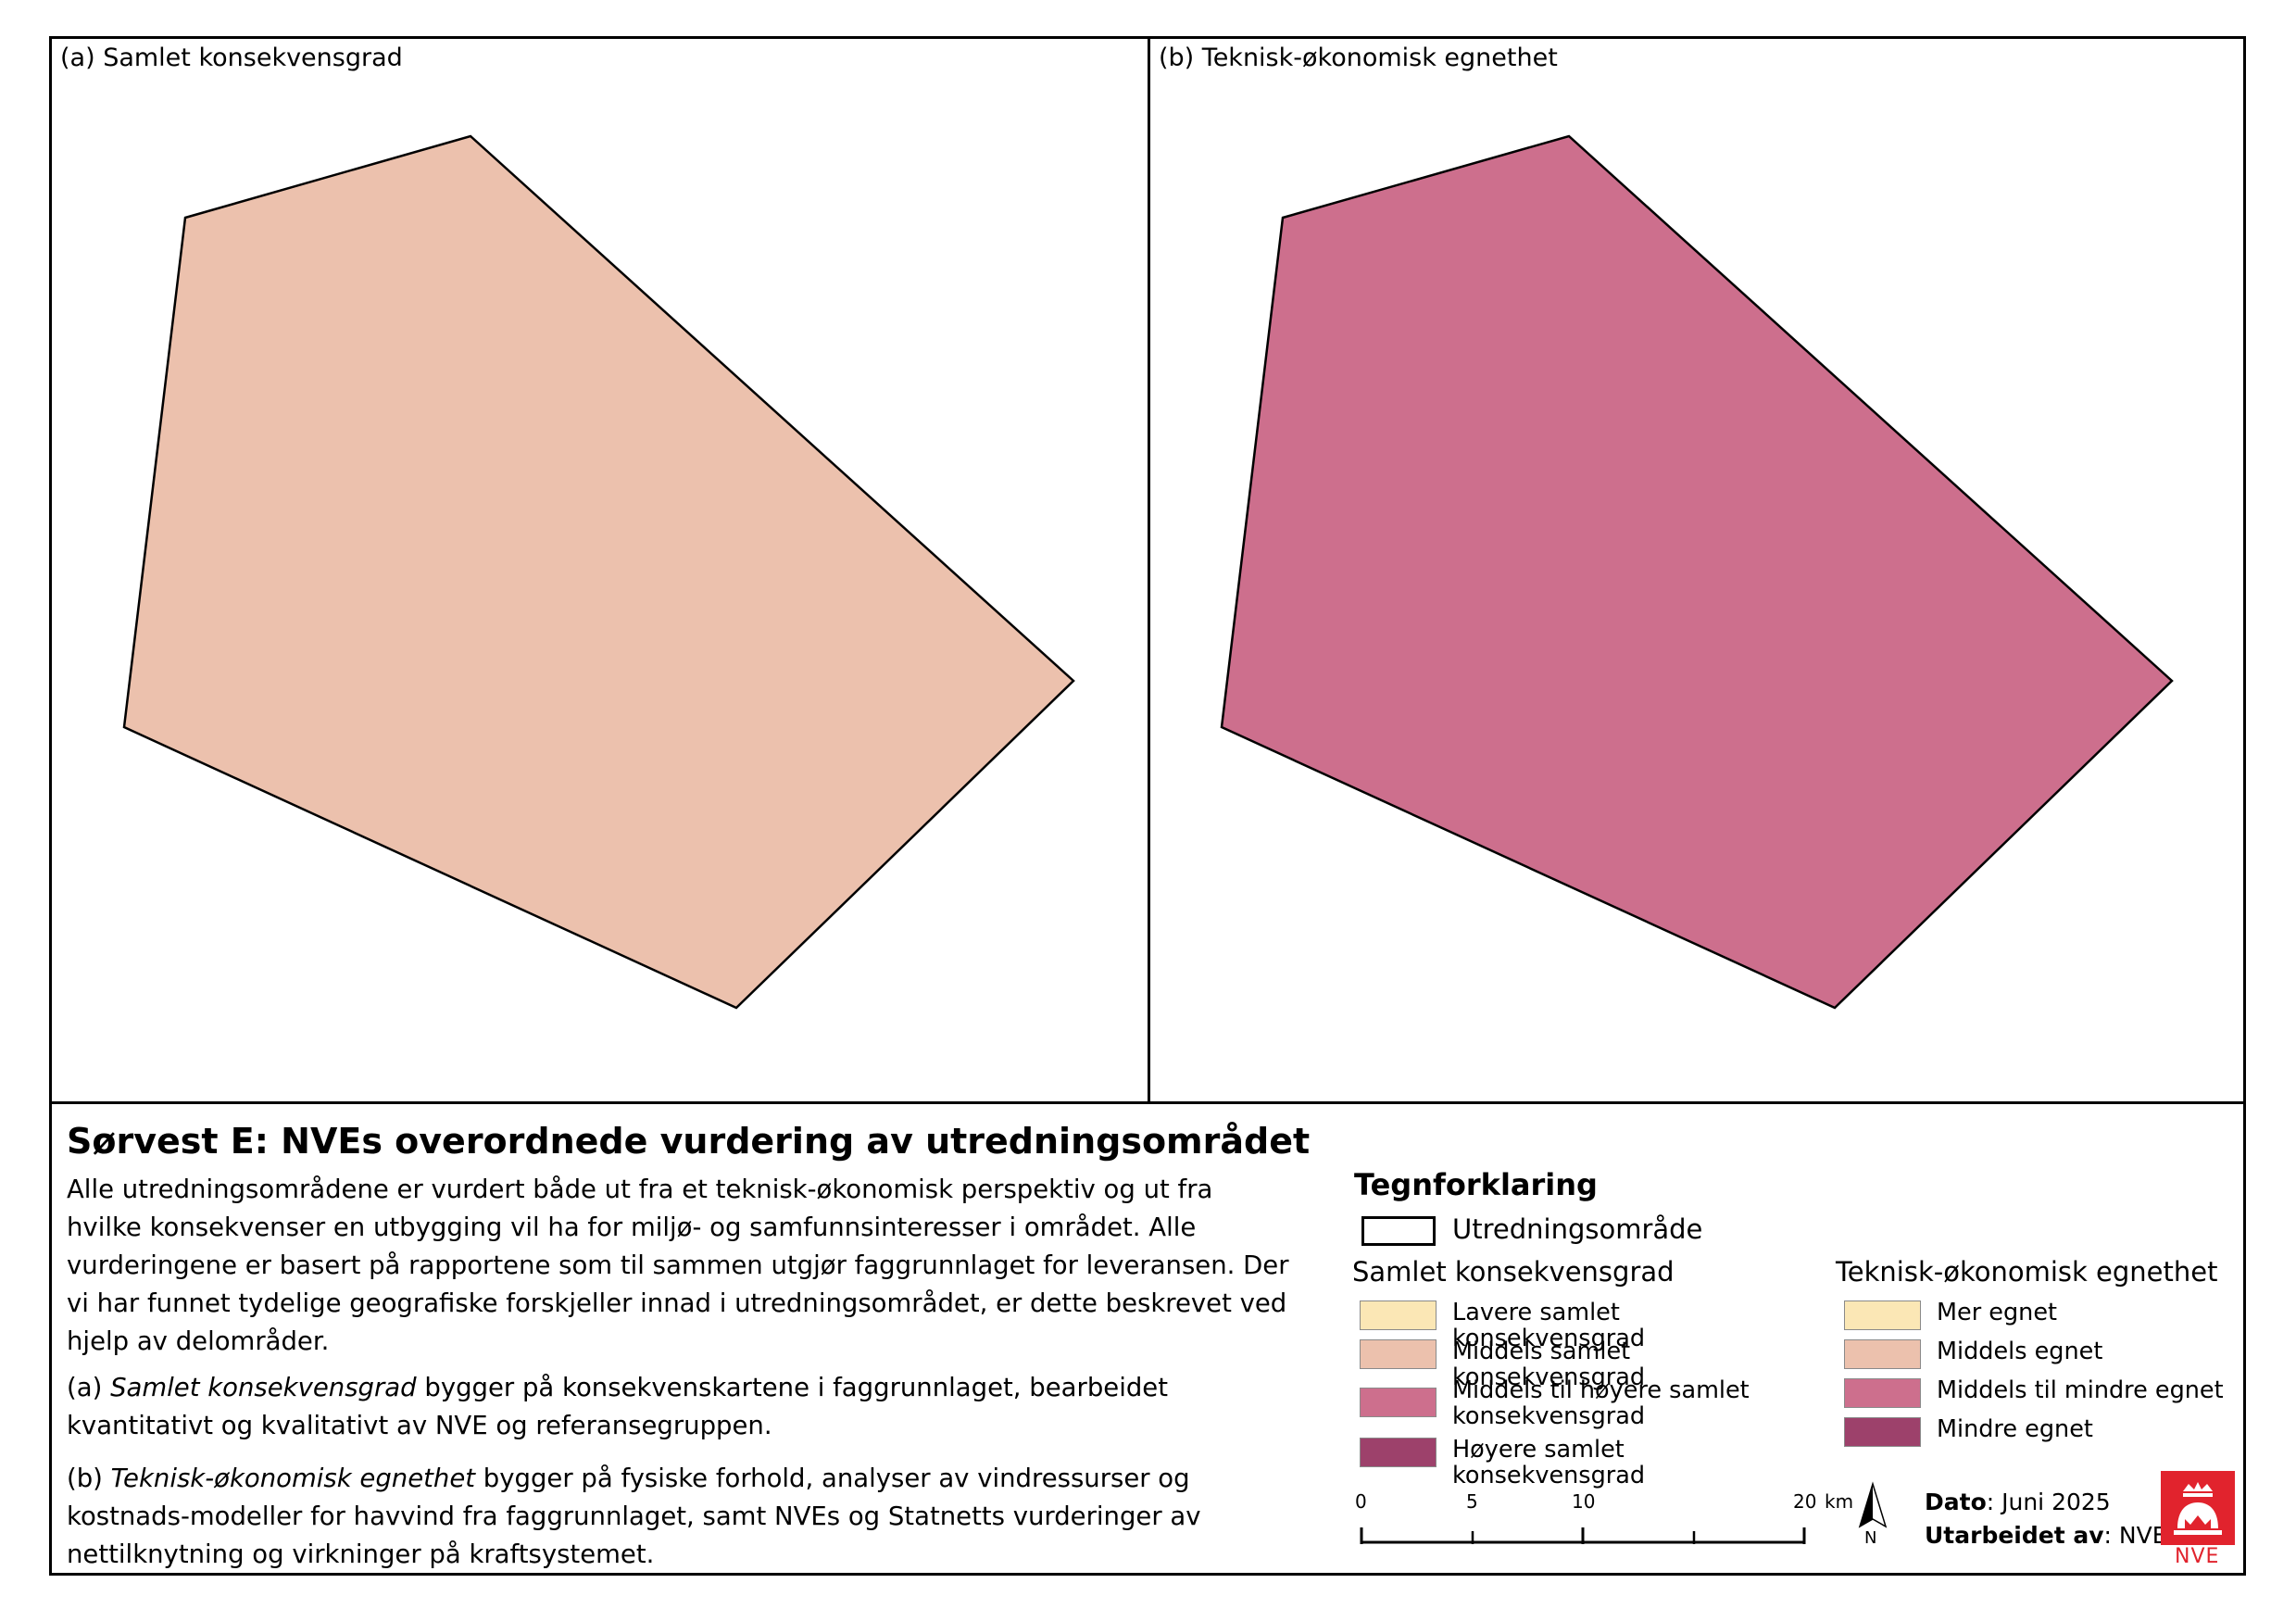 The width and height of the screenshot is (2296, 1621). Describe the element at coordinates (1358, 58) in the screenshot. I see `panel-b-title: (b) Teknisk-økonomisk egnethet` at that location.